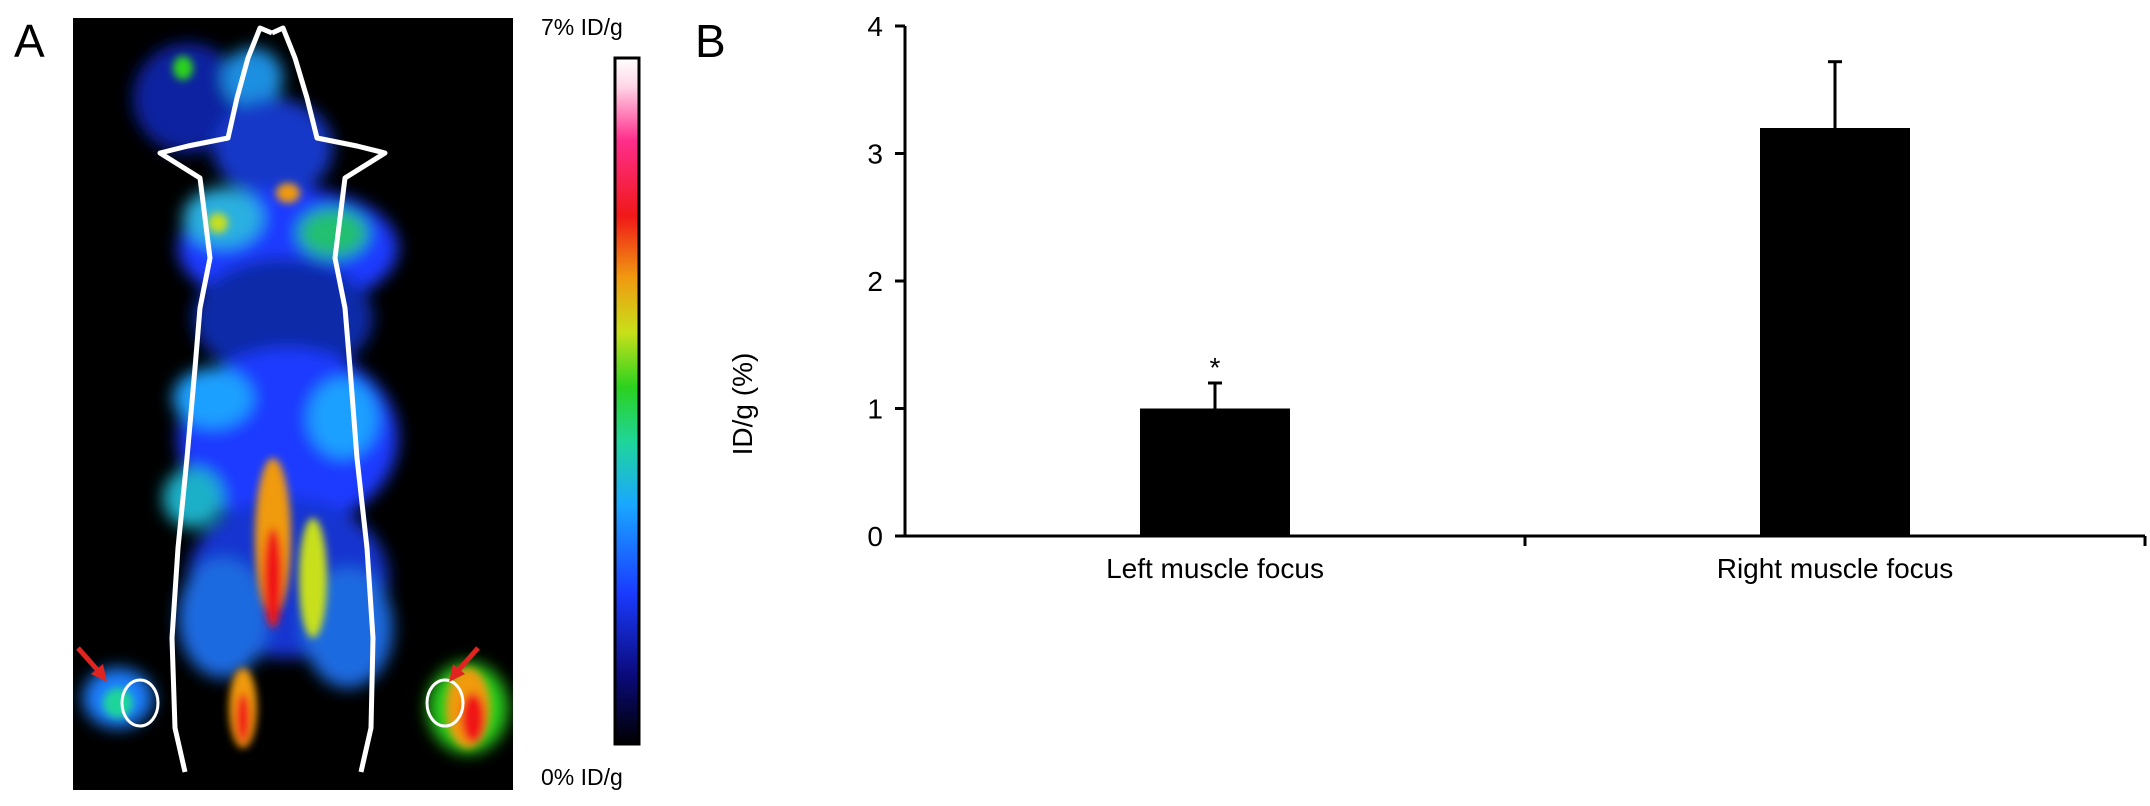  What do you see at coordinates (464, 664) in the screenshot?
I see `right-arrow` at bounding box center [464, 664].